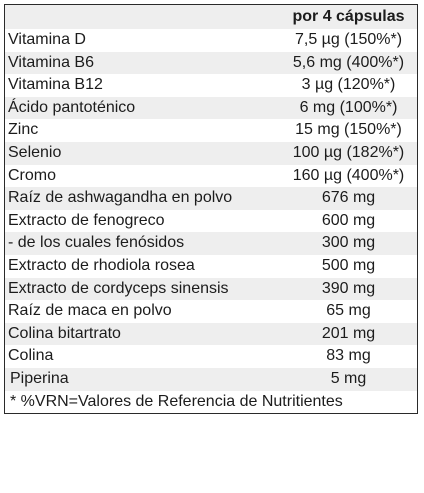 The width and height of the screenshot is (424, 493). I want to click on table-row: Ácido pantoténico 6 mg (100%*), so click(211, 108).